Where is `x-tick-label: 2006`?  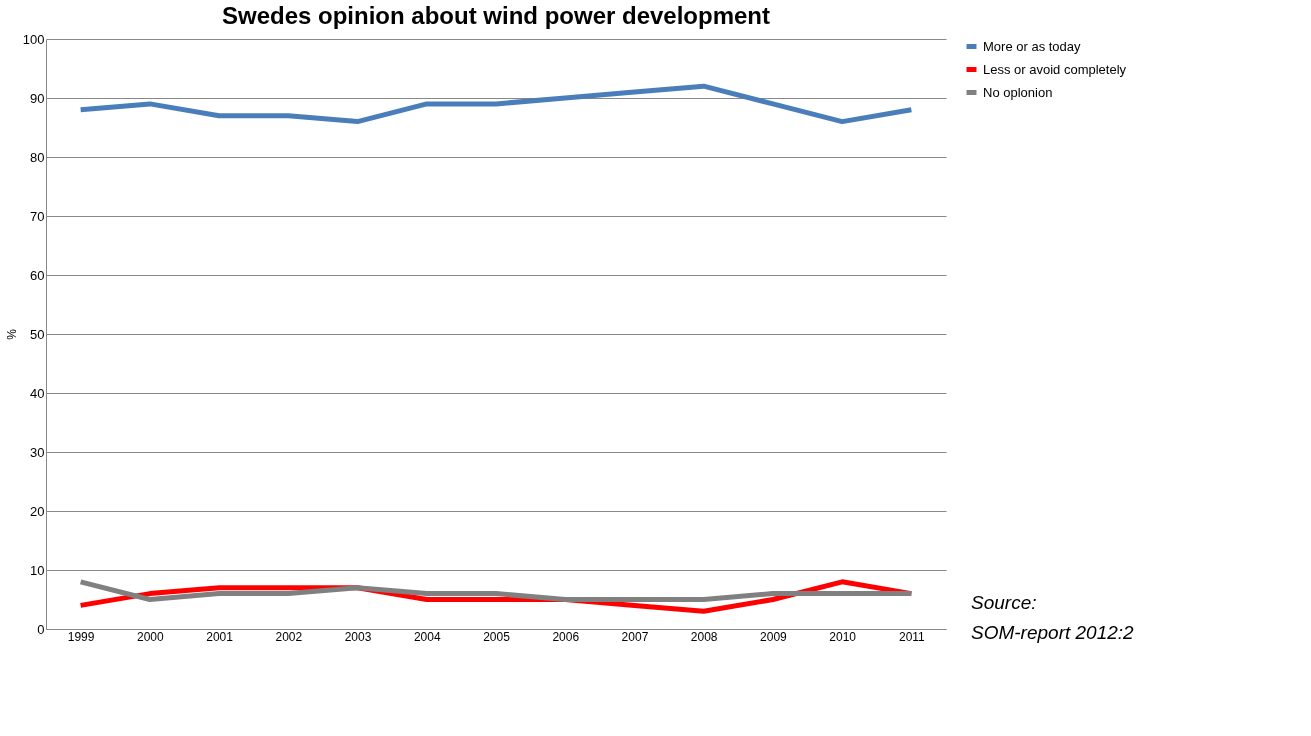
x-tick-label: 2006 is located at coordinates (566, 636).